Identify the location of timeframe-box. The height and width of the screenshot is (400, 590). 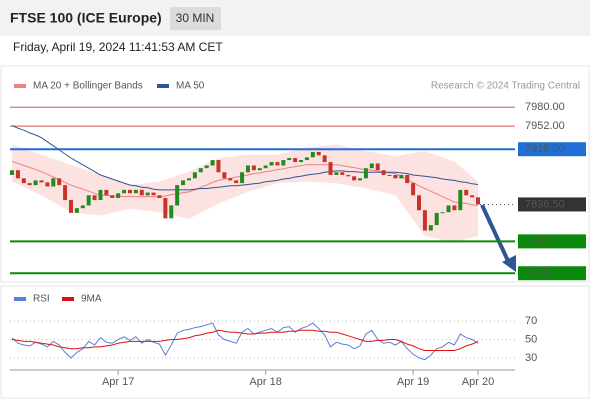
(195, 18).